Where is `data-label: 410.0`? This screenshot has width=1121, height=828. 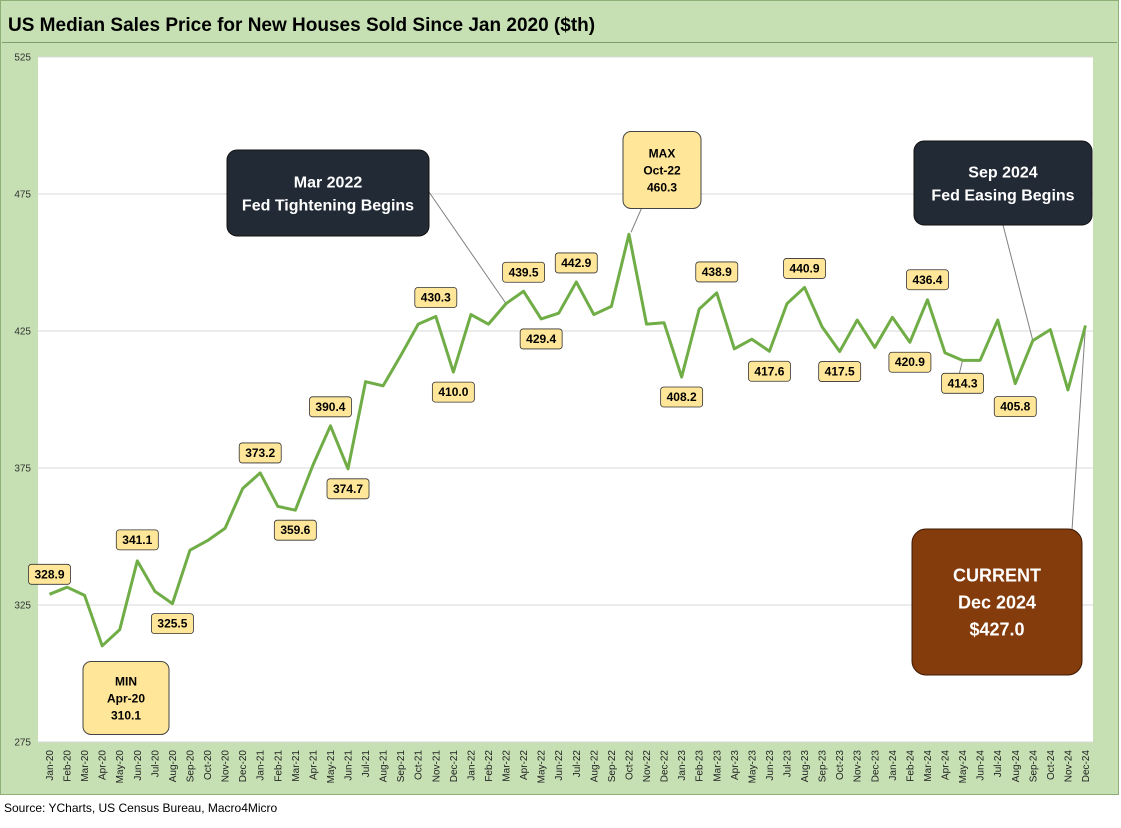 data-label: 410.0 is located at coordinates (453, 392).